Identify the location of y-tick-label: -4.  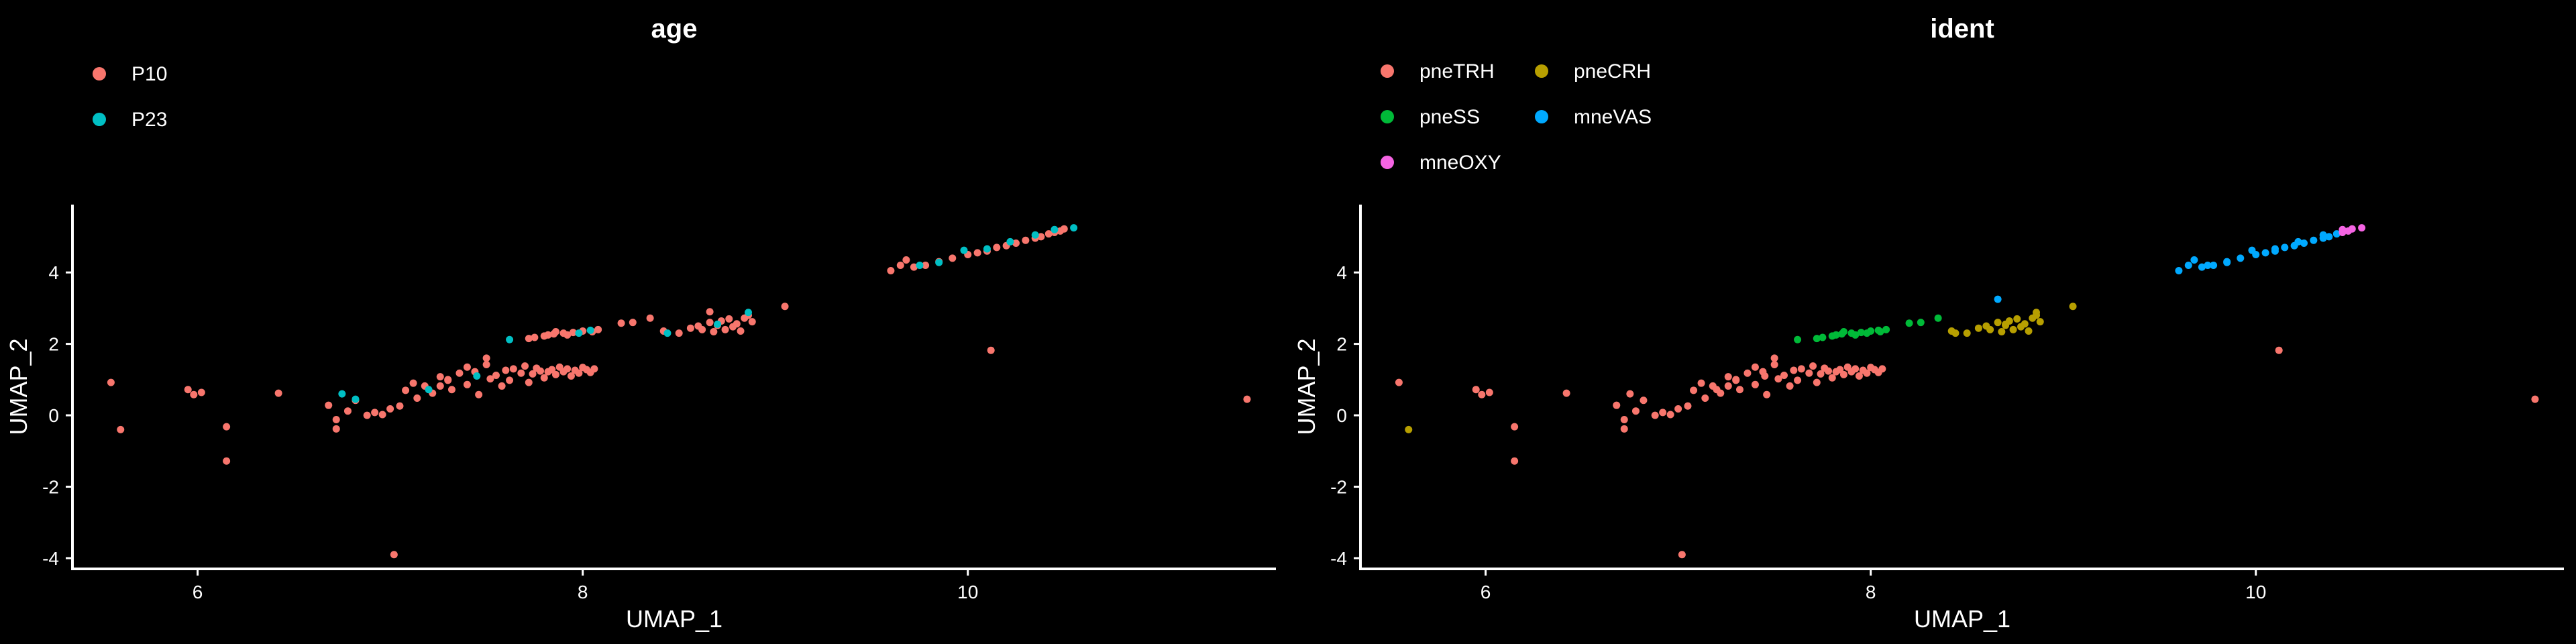
(50, 558).